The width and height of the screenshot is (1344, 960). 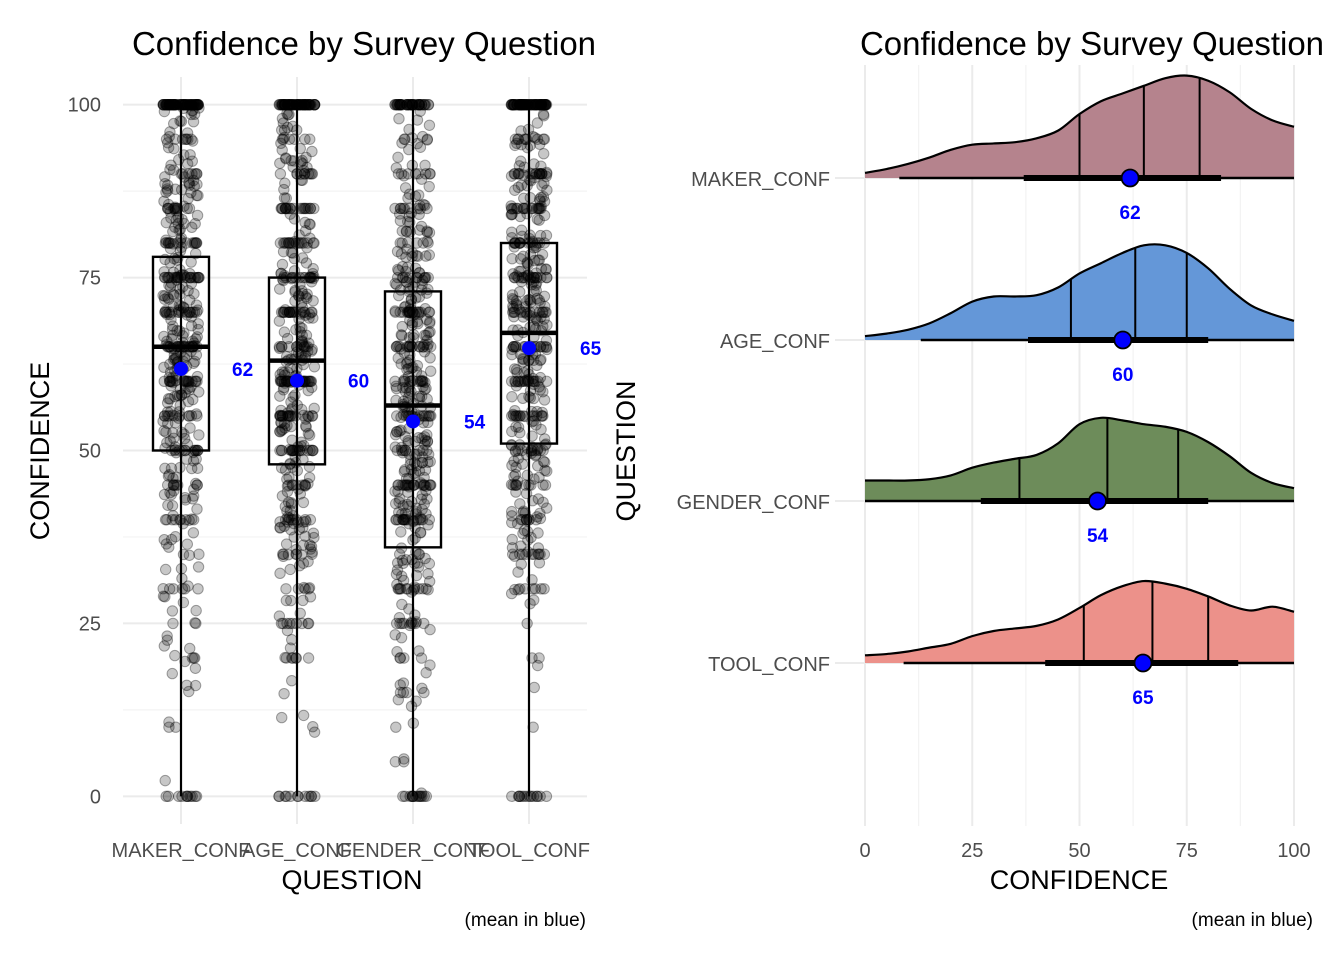 What do you see at coordinates (1092, 43) in the screenshot?
I see `right-chart-title: Confidence by Survey Question` at bounding box center [1092, 43].